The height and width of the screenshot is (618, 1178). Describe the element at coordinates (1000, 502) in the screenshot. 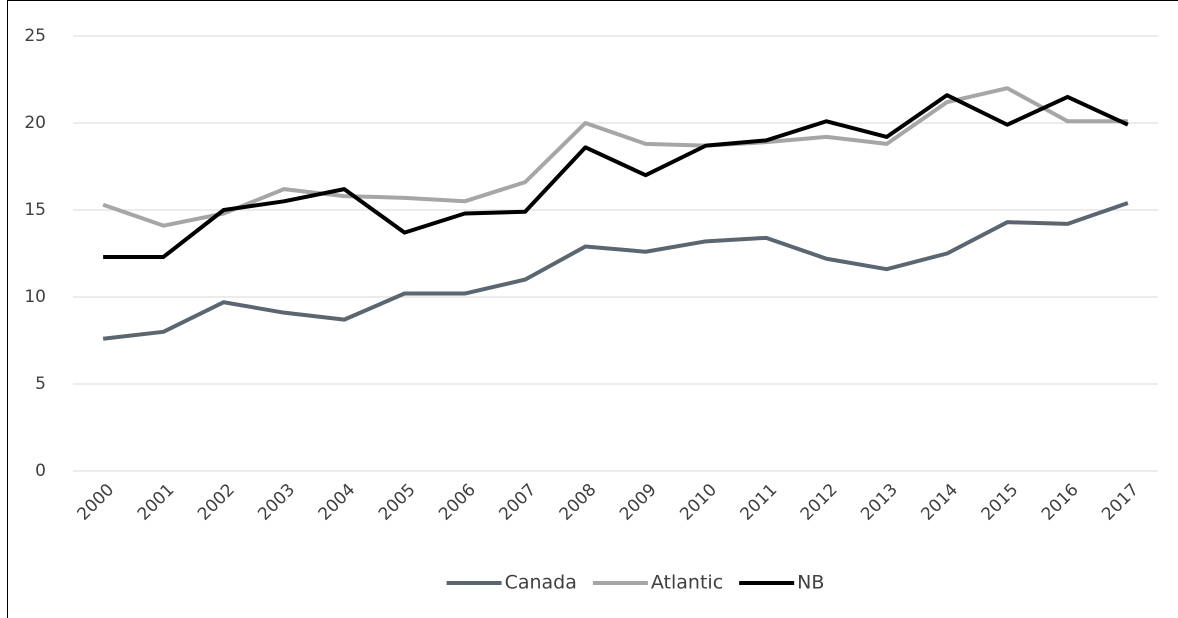

I see `x-tick-label: 2015` at that location.